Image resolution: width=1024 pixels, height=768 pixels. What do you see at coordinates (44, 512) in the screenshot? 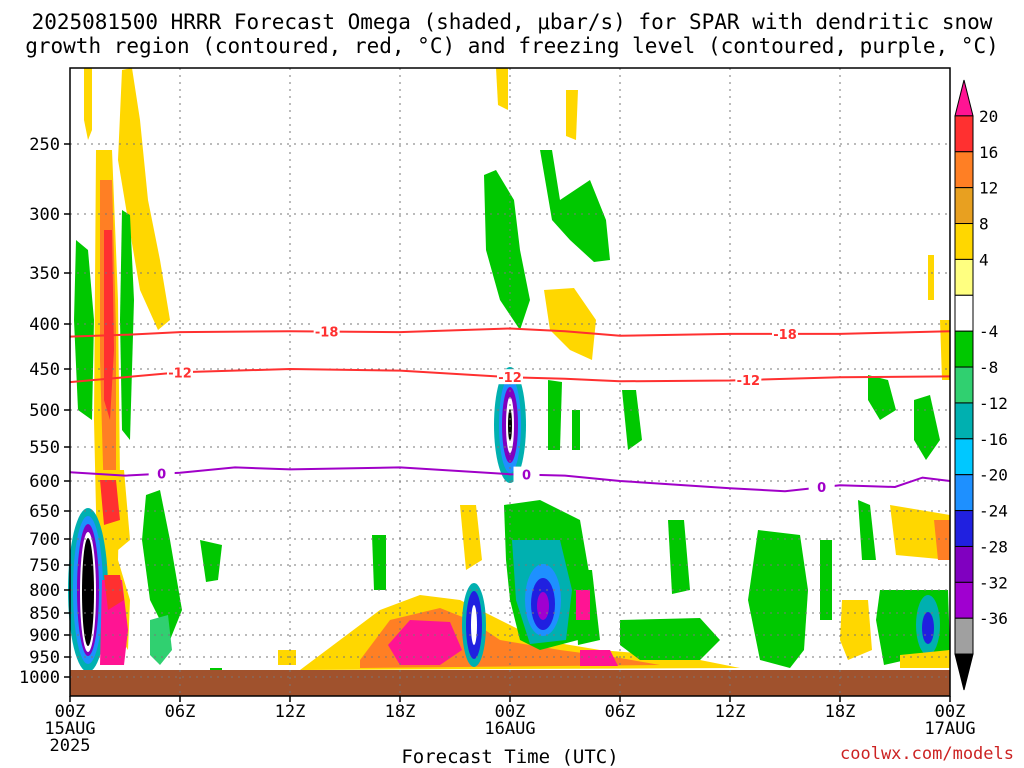
I see `y-tick-label: 650` at bounding box center [44, 512].